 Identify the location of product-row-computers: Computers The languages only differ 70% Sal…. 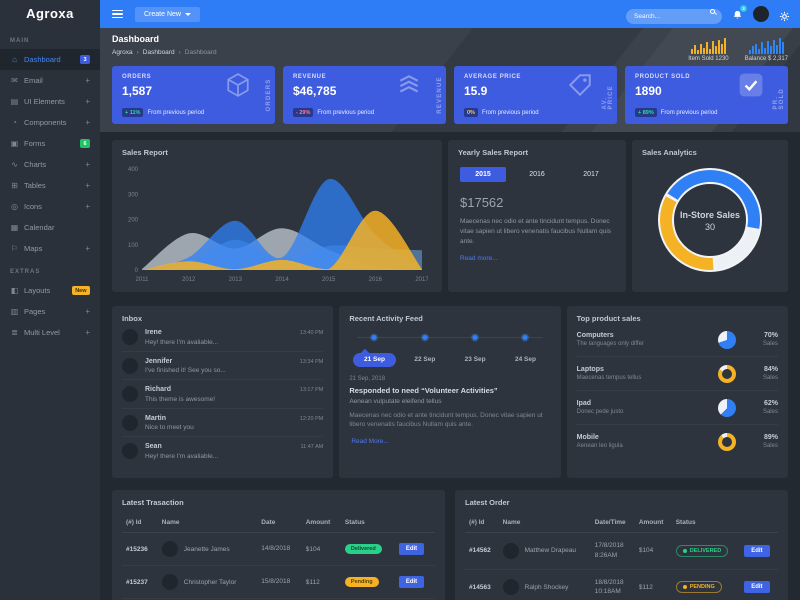
(677, 340).